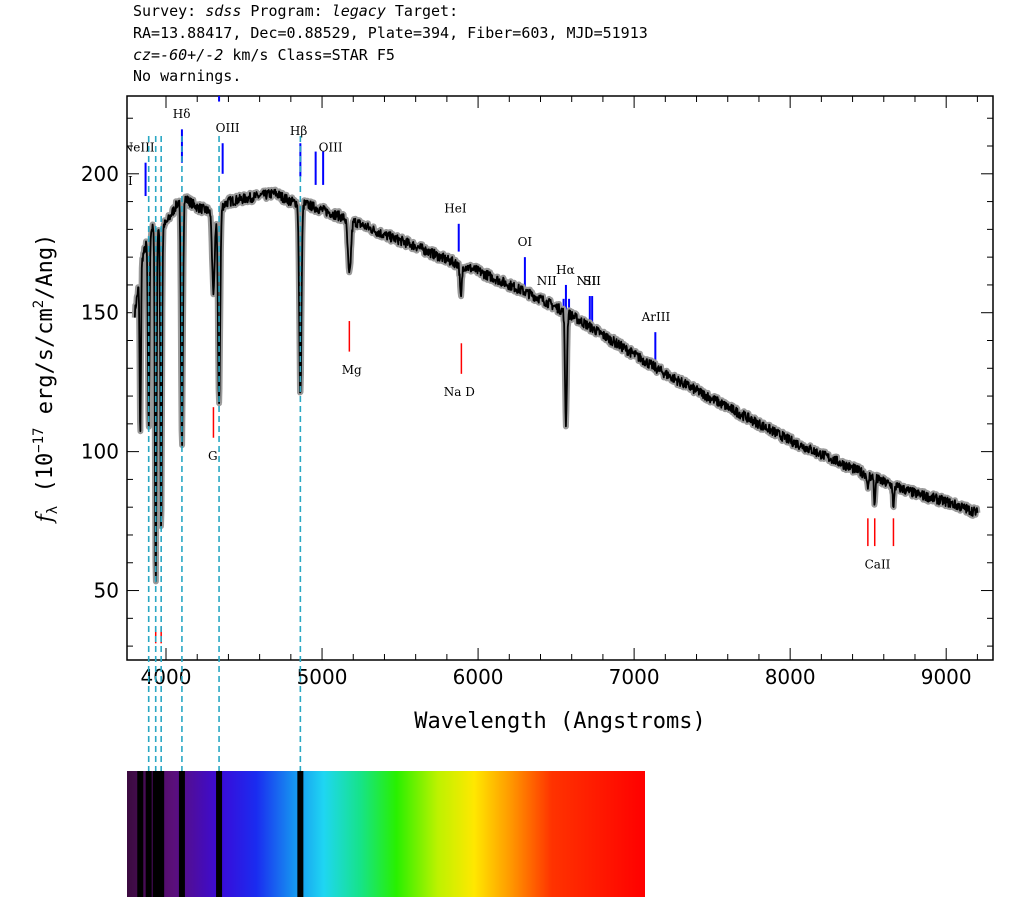 This screenshot has height=898, width=1024. What do you see at coordinates (790, 677) in the screenshot?
I see `x-tick-label: 8000` at bounding box center [790, 677].